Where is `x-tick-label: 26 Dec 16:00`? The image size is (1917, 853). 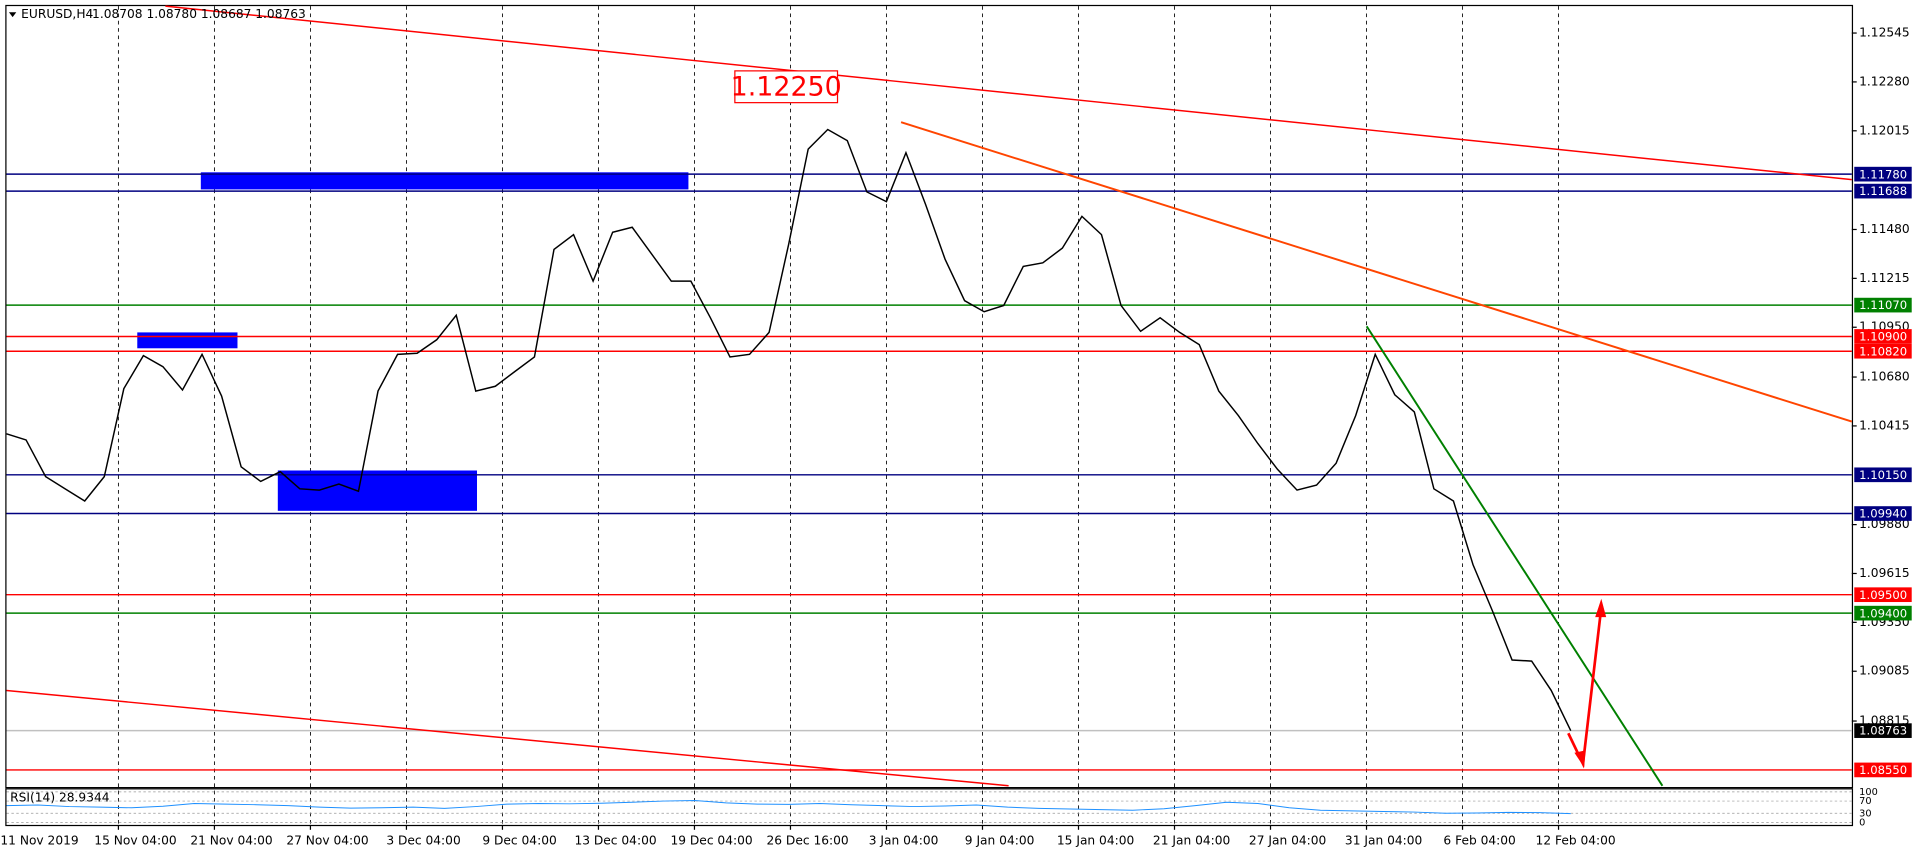 x-tick-label: 26 Dec 16:00 is located at coordinates (807, 840).